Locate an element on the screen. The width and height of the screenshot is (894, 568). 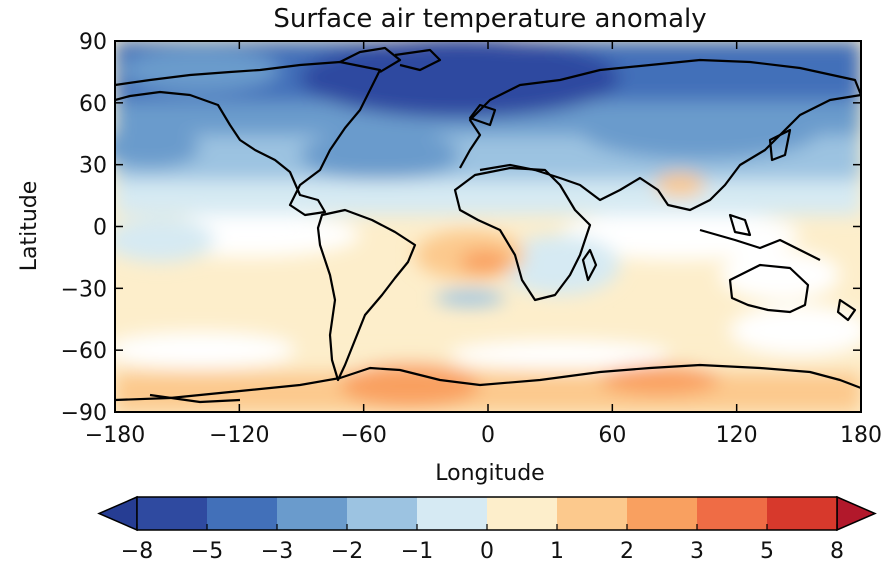
x-tick-label: 120 is located at coordinates (737, 435).